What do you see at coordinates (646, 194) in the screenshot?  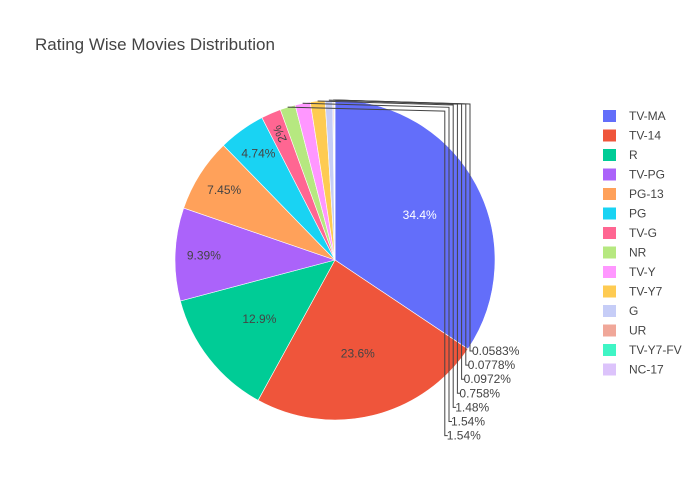 I see `legend-label-pg-13: PG-13` at bounding box center [646, 194].